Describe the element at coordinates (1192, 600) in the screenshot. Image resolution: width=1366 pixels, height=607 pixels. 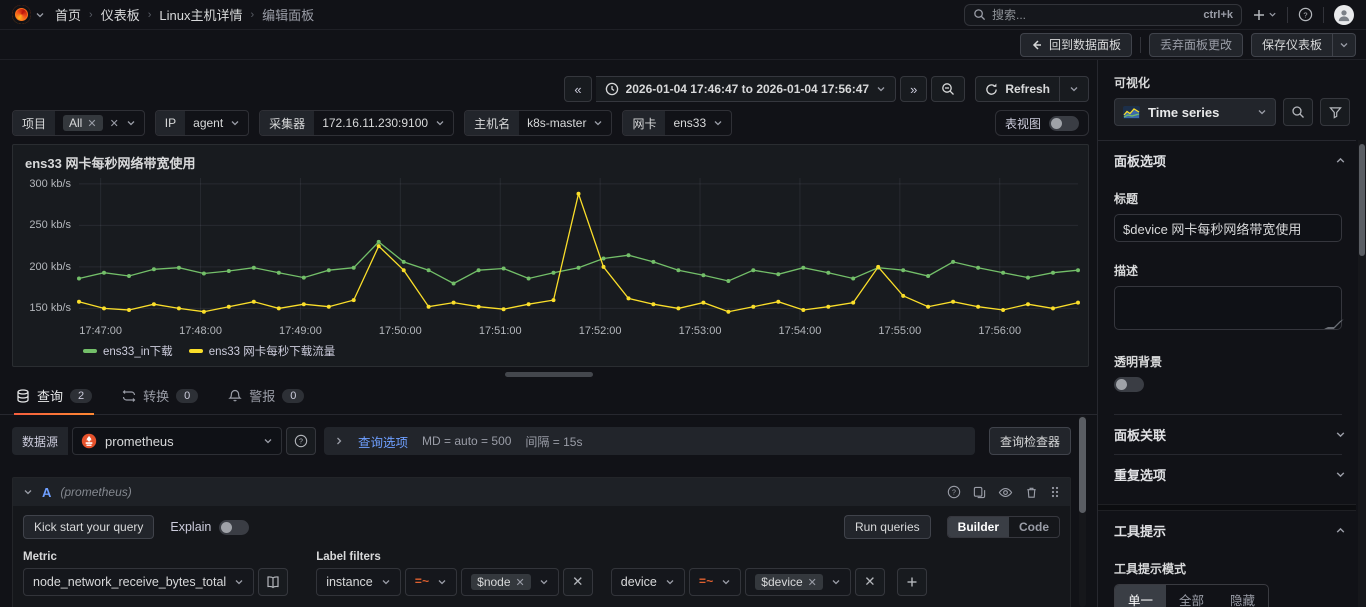
I see `tooltip-mode-all: 全部` at that location.